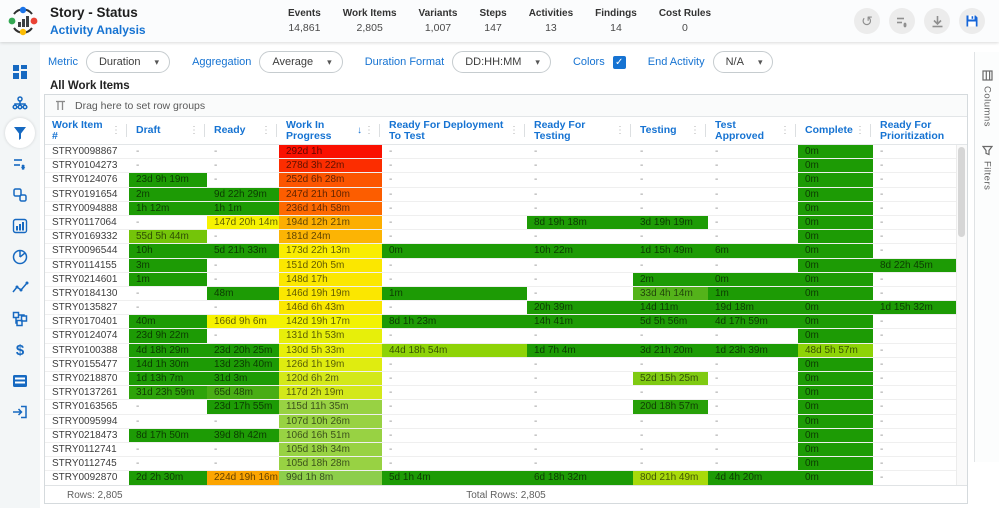 This screenshot has height=508, width=999. I want to click on grid-cell: 147d 20h 14m, so click(243, 222).